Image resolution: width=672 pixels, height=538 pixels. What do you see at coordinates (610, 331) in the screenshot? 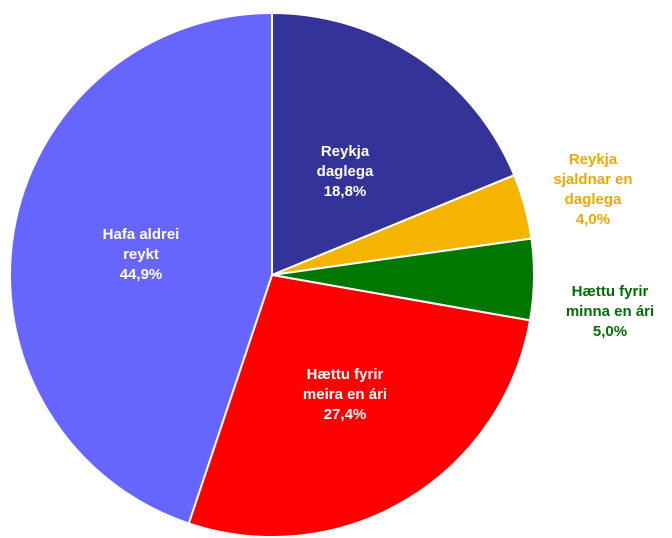
I see `value-label: 5,0%` at bounding box center [610, 331].